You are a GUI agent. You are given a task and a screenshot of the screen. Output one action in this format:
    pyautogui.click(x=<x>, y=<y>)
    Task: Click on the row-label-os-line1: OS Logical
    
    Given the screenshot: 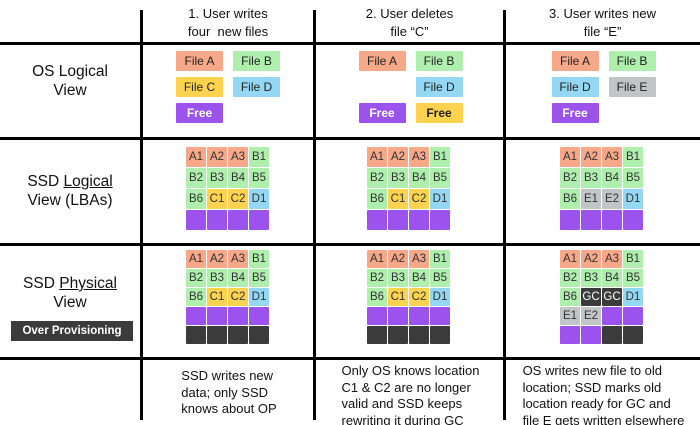 What is the action you would take?
    pyautogui.click(x=70, y=71)
    